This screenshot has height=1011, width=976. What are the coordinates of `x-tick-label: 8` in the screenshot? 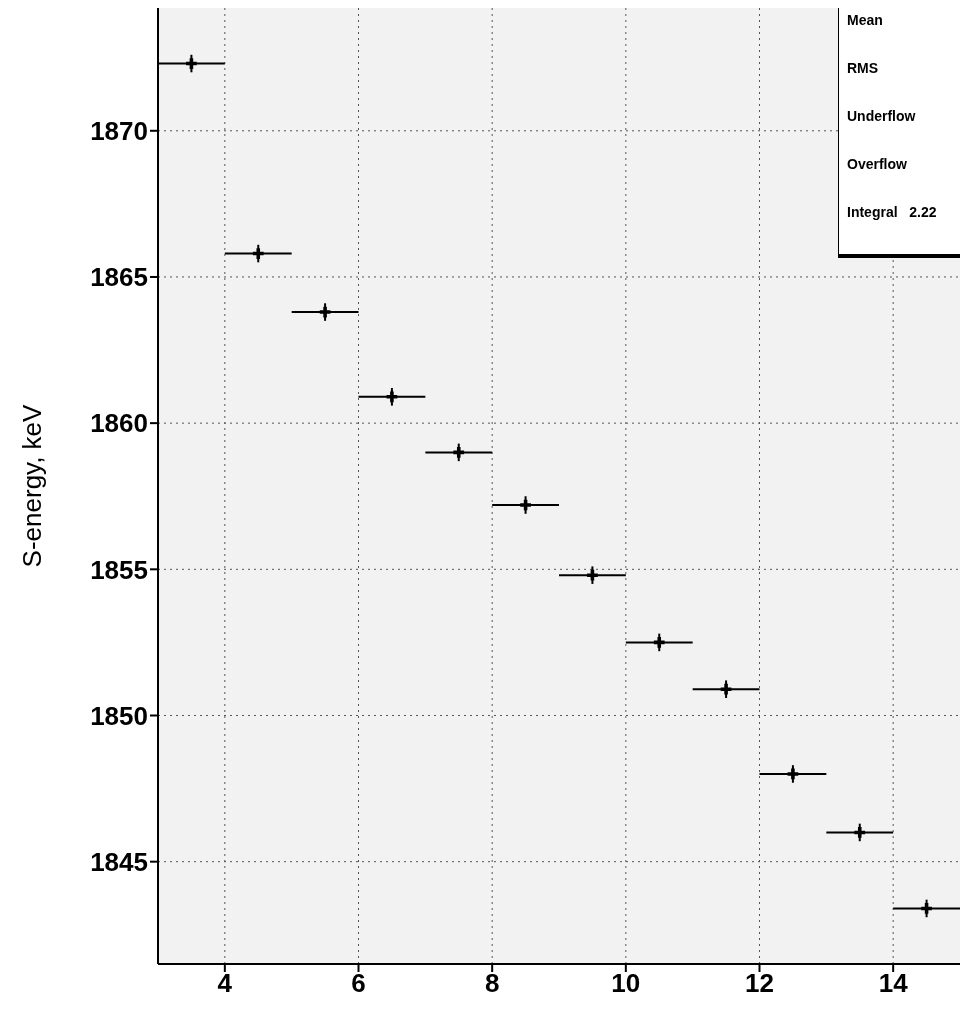 It's located at (492, 983).